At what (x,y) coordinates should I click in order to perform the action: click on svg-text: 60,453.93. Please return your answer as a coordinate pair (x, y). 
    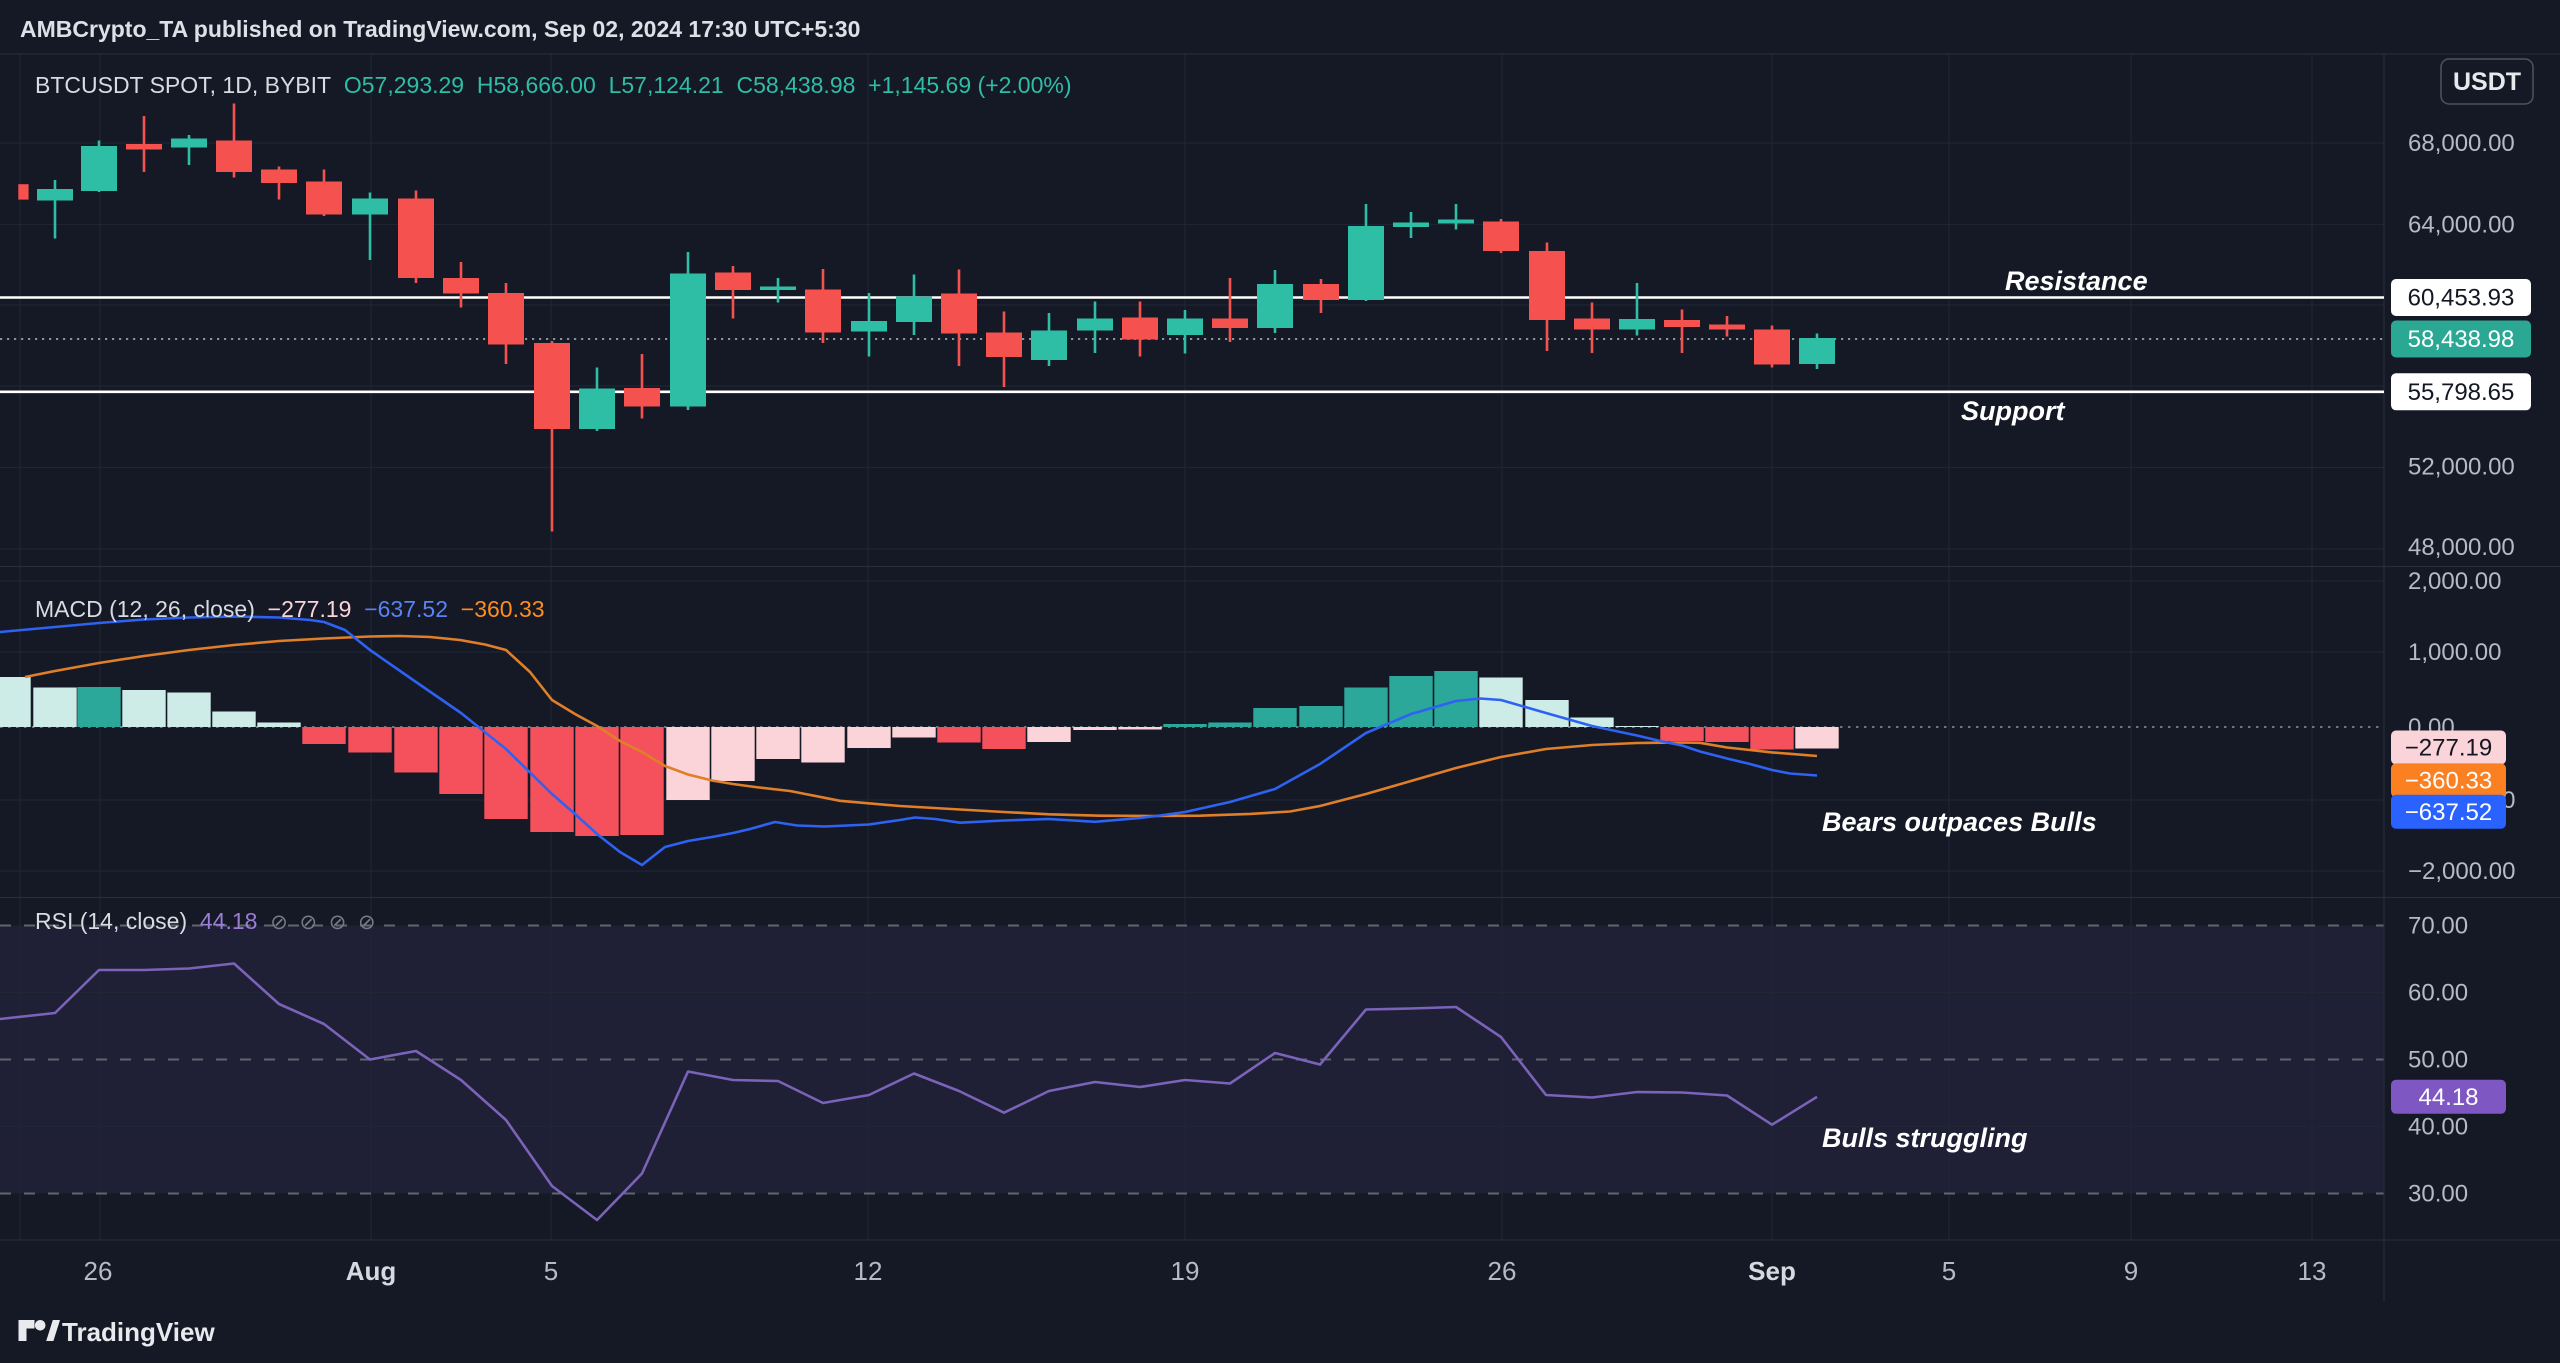
    Looking at the image, I should click on (2461, 298).